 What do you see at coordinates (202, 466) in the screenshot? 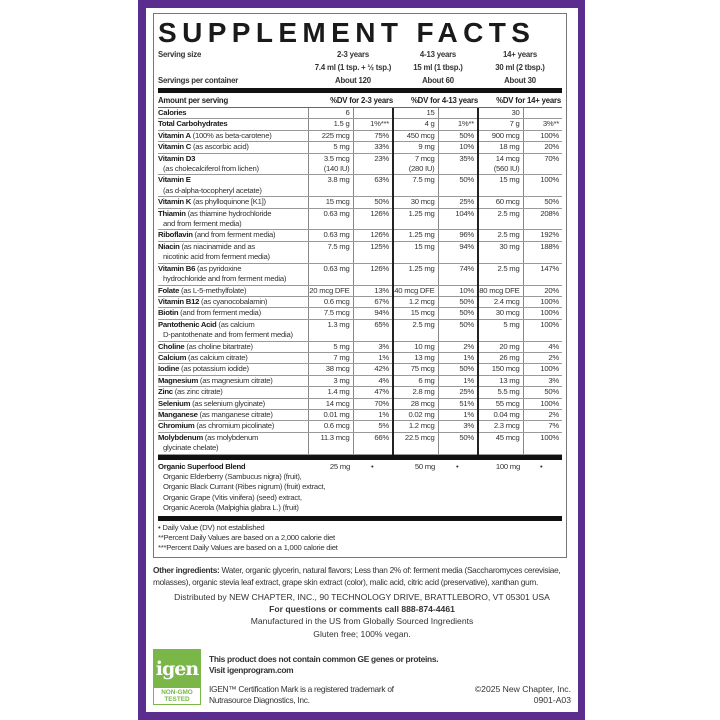
I see `blend-name: Organic Superfood Blend` at bounding box center [202, 466].